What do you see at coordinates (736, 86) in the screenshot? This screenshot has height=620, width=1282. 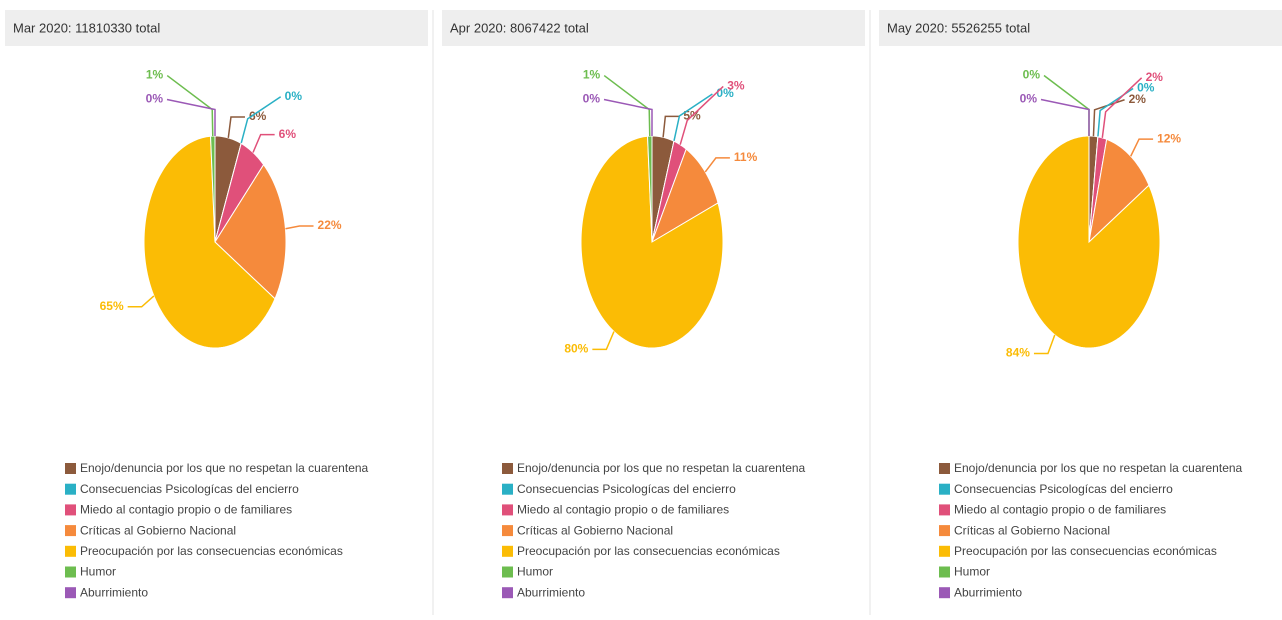 I see `slice-label: 3%` at bounding box center [736, 86].